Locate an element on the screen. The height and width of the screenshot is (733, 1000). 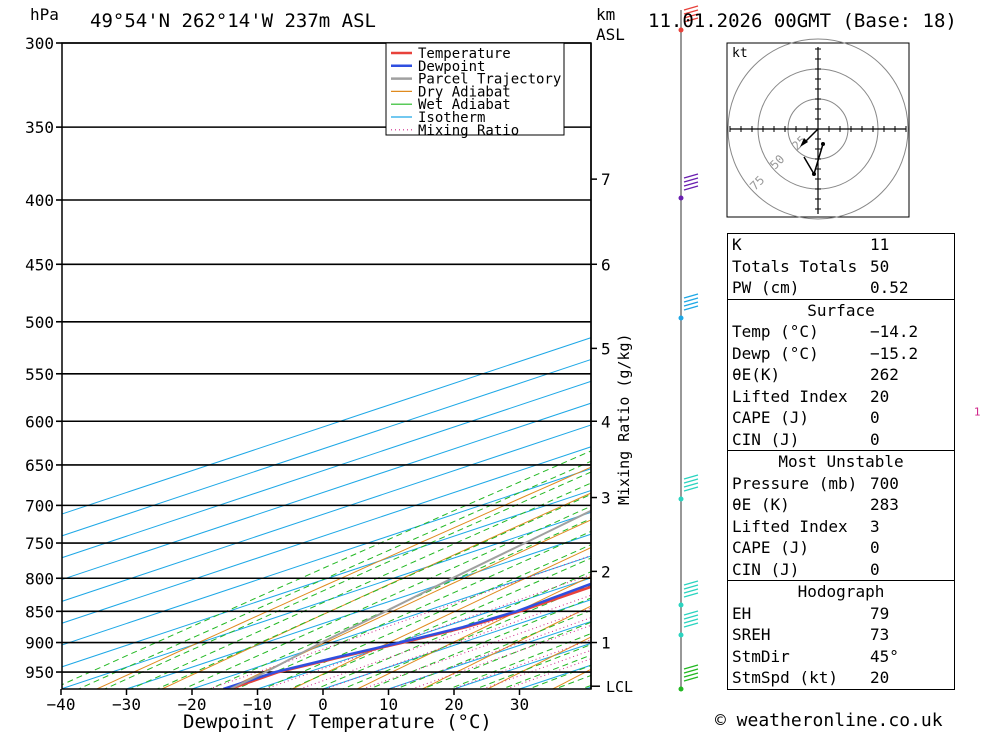
pressure-label: 450 is located at coordinates (39, 264).